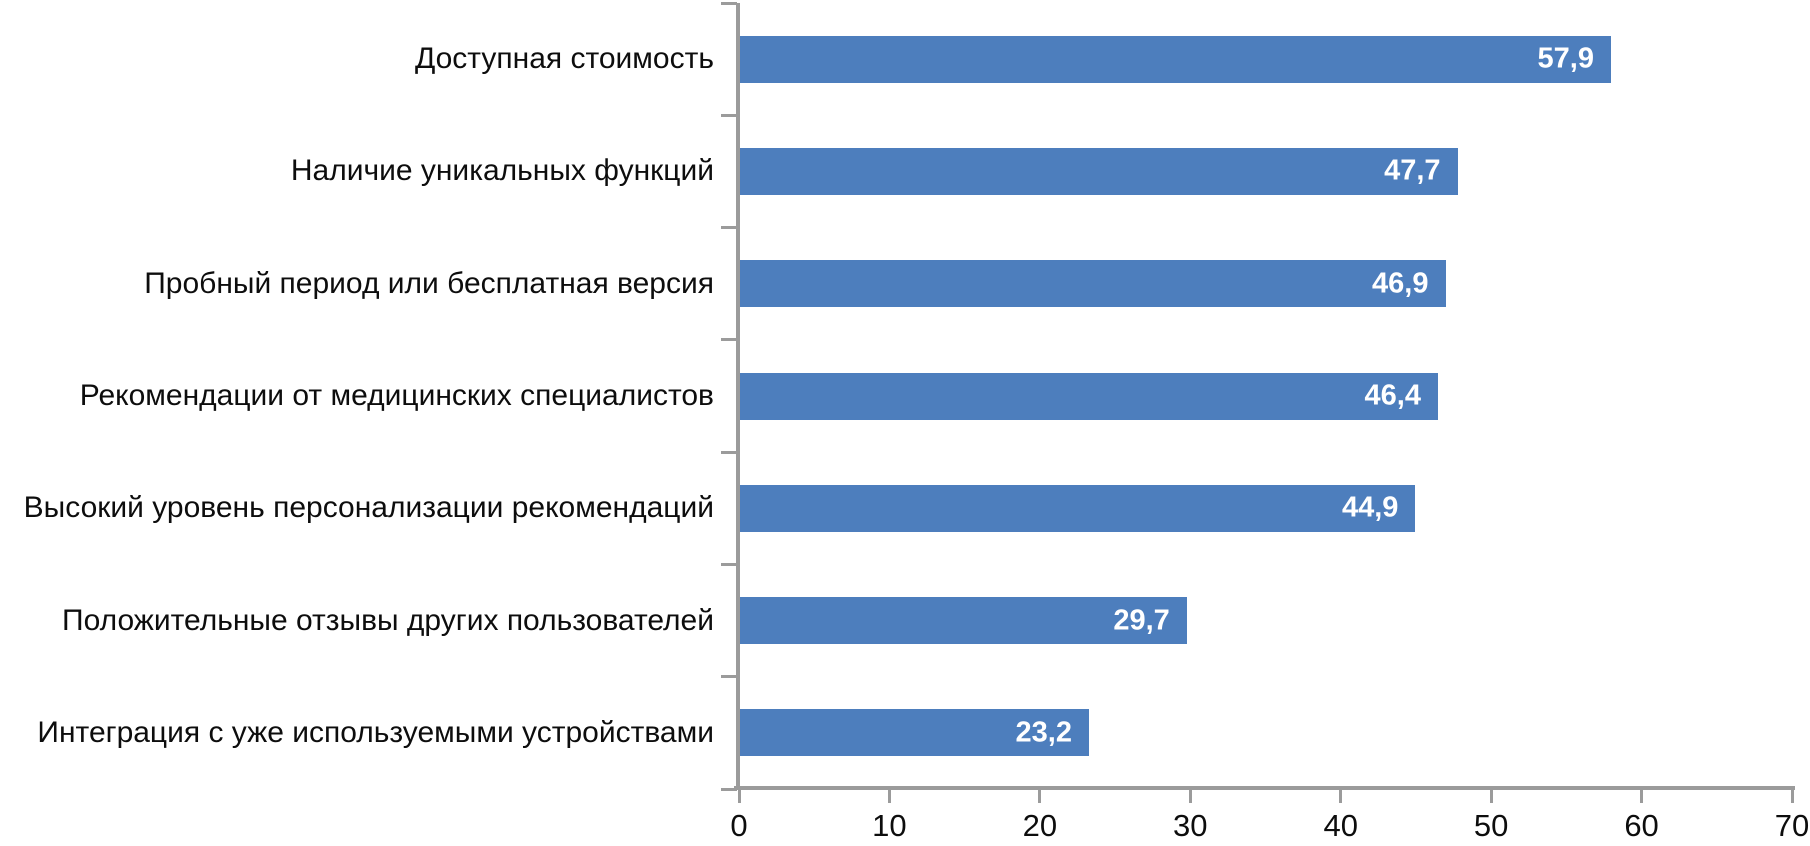 The image size is (1810, 846). Describe the element at coordinates (889, 825) in the screenshot. I see `x-axis-tick-label: 10` at that location.